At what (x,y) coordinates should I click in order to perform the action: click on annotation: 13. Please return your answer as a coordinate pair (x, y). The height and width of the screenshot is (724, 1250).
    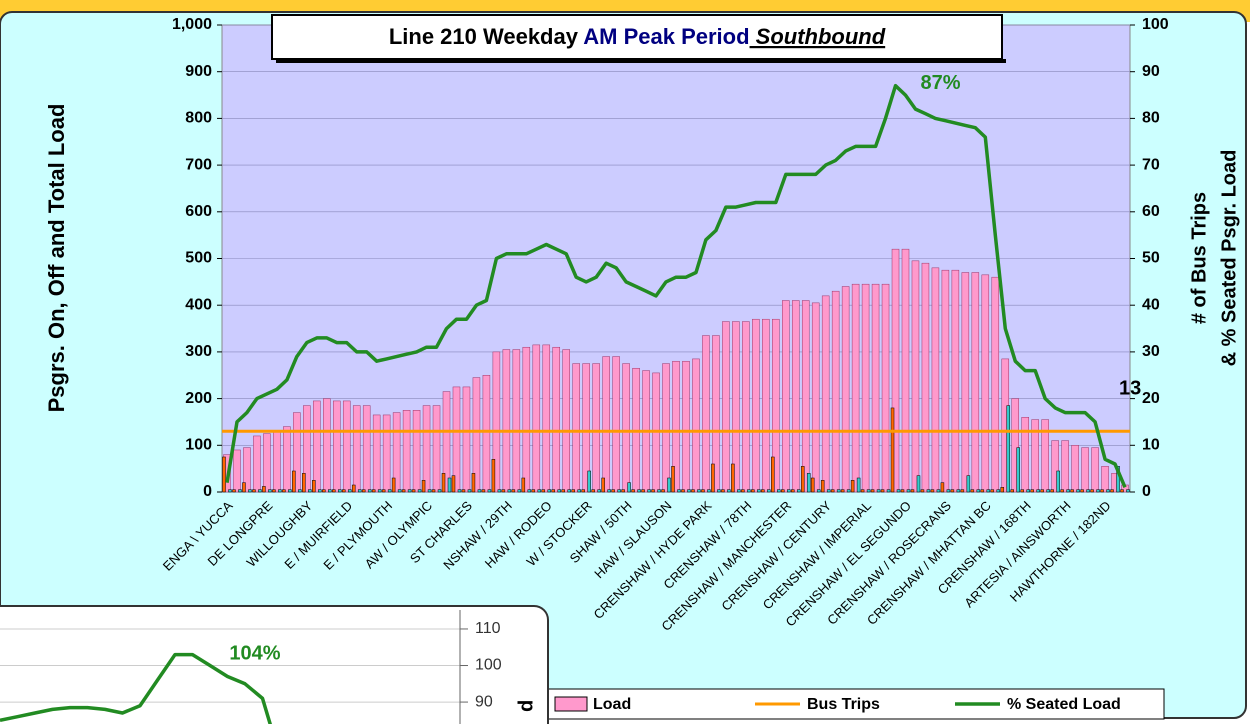
    Looking at the image, I should click on (1130, 389).